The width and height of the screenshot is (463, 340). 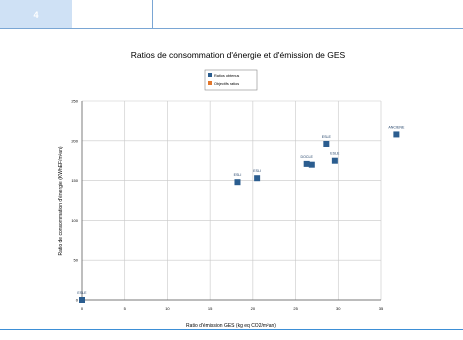 I want to click on x-tick-label: 20, so click(x=253, y=308).